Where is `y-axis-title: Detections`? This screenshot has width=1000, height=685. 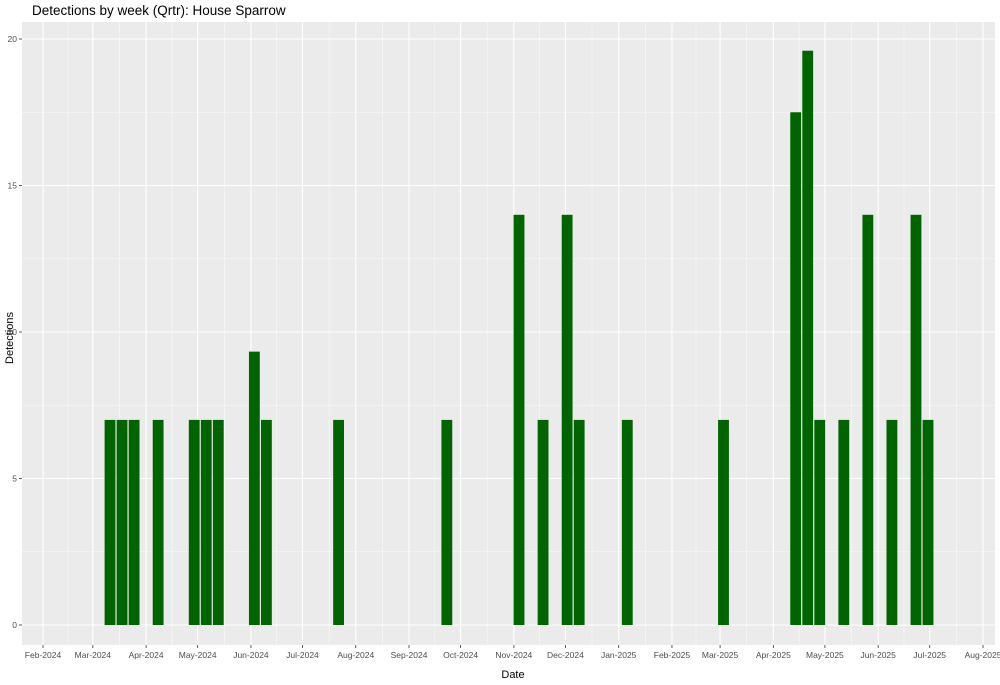 y-axis-title: Detections is located at coordinates (10, 338).